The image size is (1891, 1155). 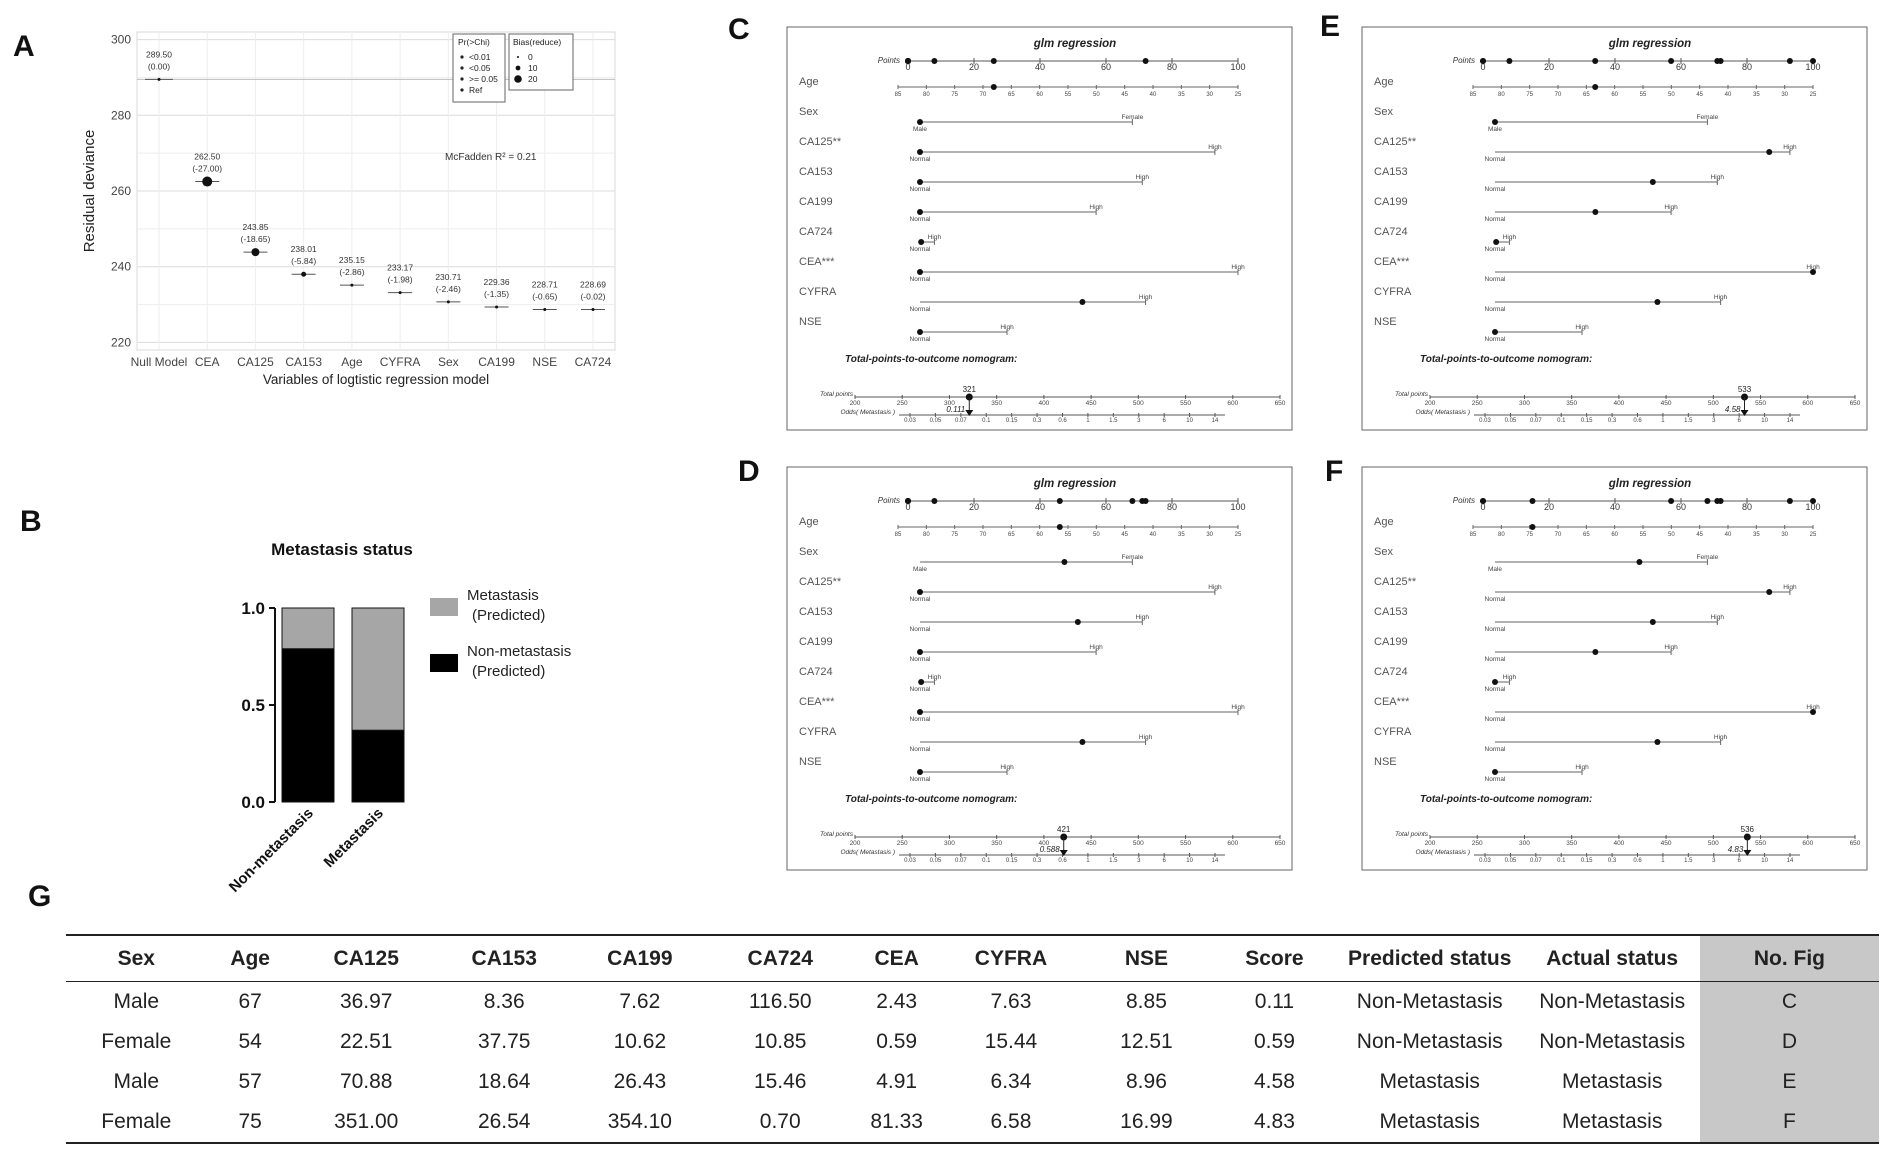 I want to click on y-tick-label: 300, so click(x=121, y=40).